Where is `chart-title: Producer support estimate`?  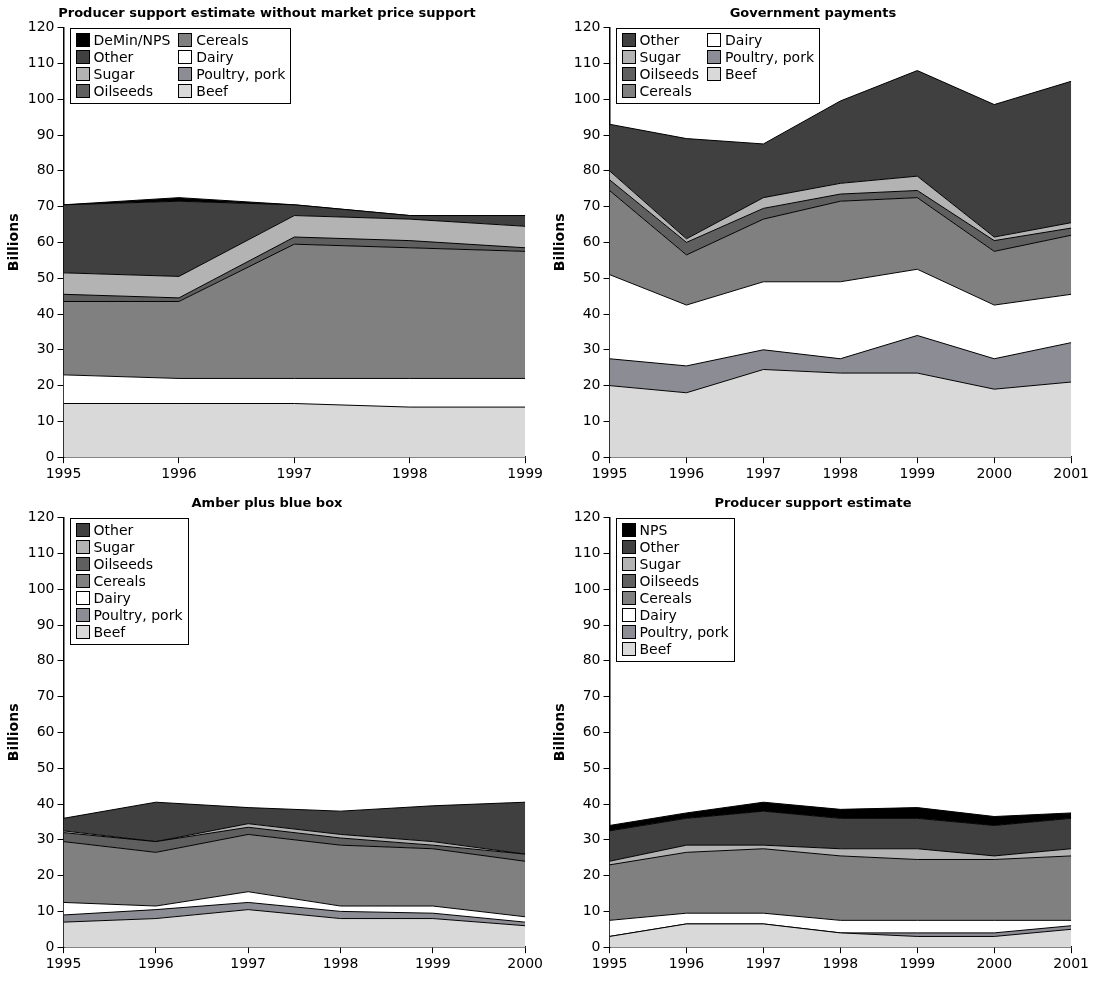 chart-title: Producer support estimate is located at coordinates (813, 503).